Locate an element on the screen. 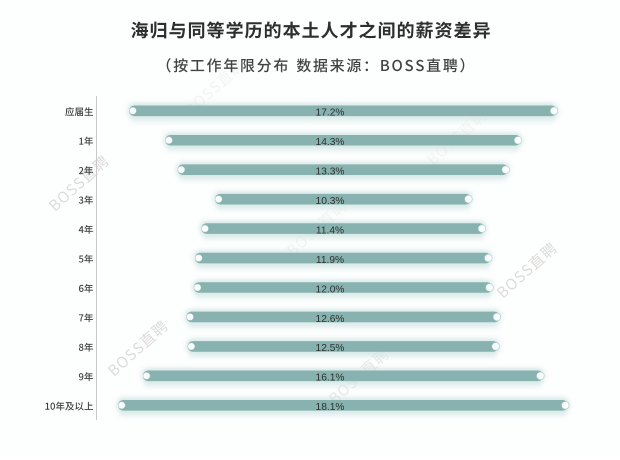 This screenshot has height=460, width=620. svg-text: 10.3% is located at coordinates (330, 201).